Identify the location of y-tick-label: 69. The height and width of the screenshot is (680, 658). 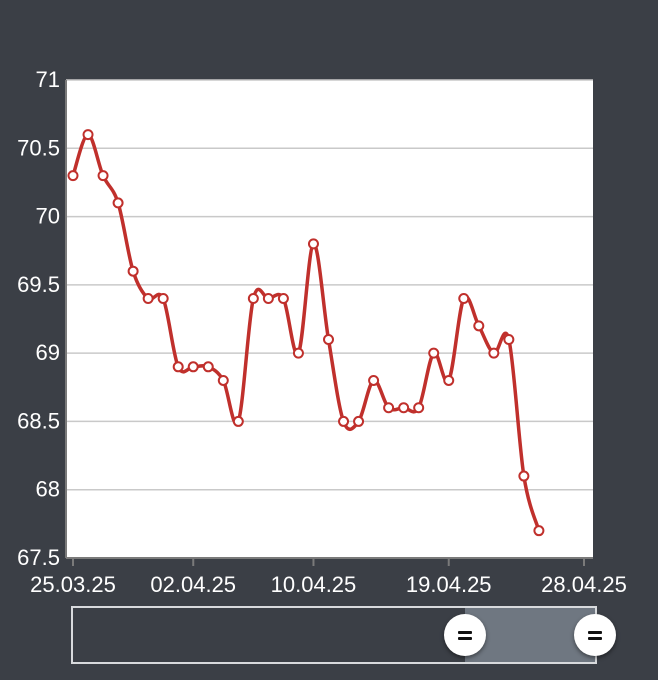
(48, 352).